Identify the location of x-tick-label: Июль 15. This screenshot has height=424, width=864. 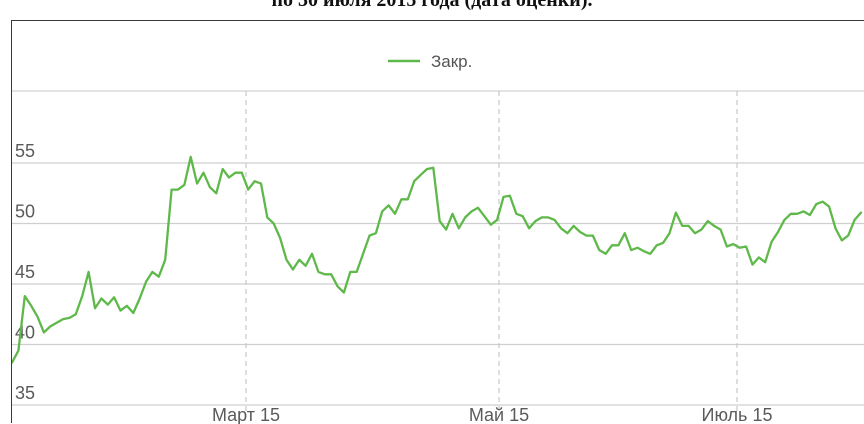
(737, 414).